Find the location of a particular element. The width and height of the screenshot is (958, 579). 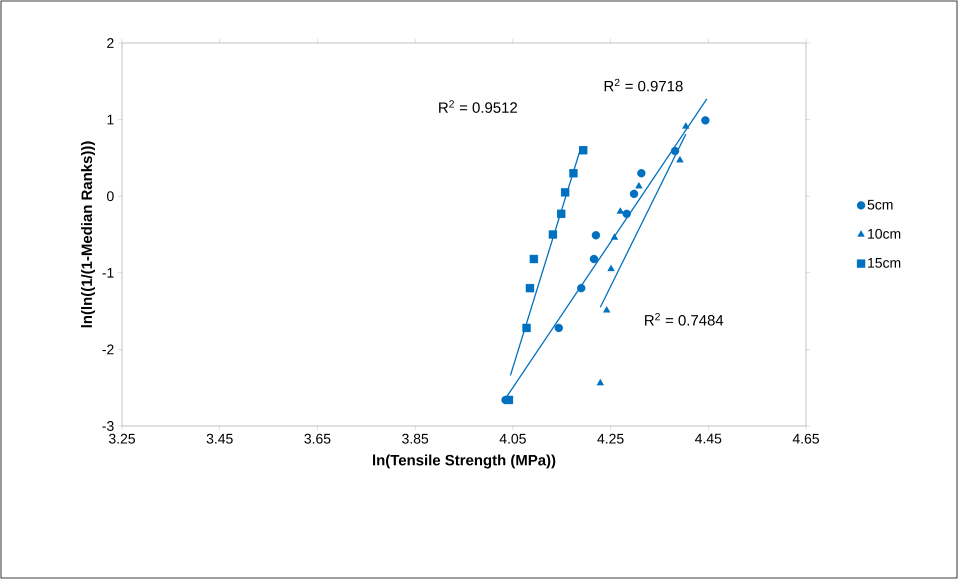

x-tick-label: 3.85 is located at coordinates (415, 439).